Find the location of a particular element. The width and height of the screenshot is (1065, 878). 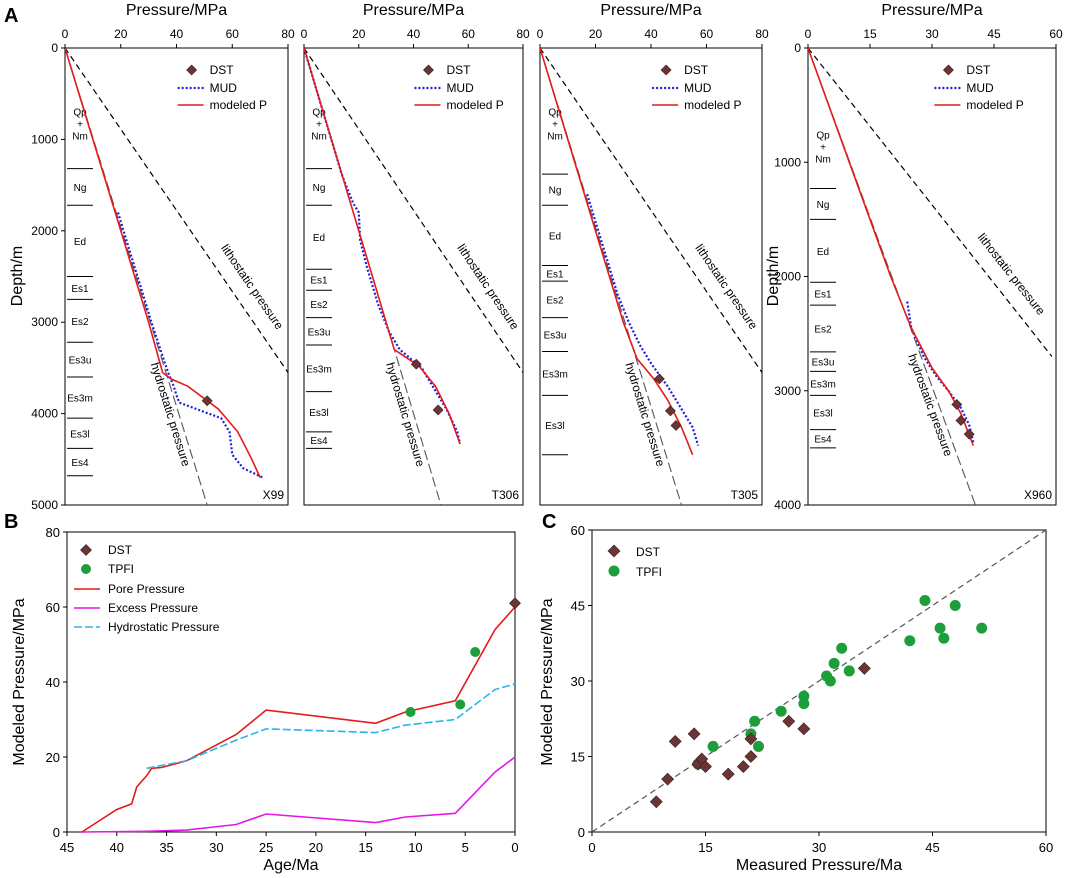

excess-pressure-line is located at coordinates (298, 794).